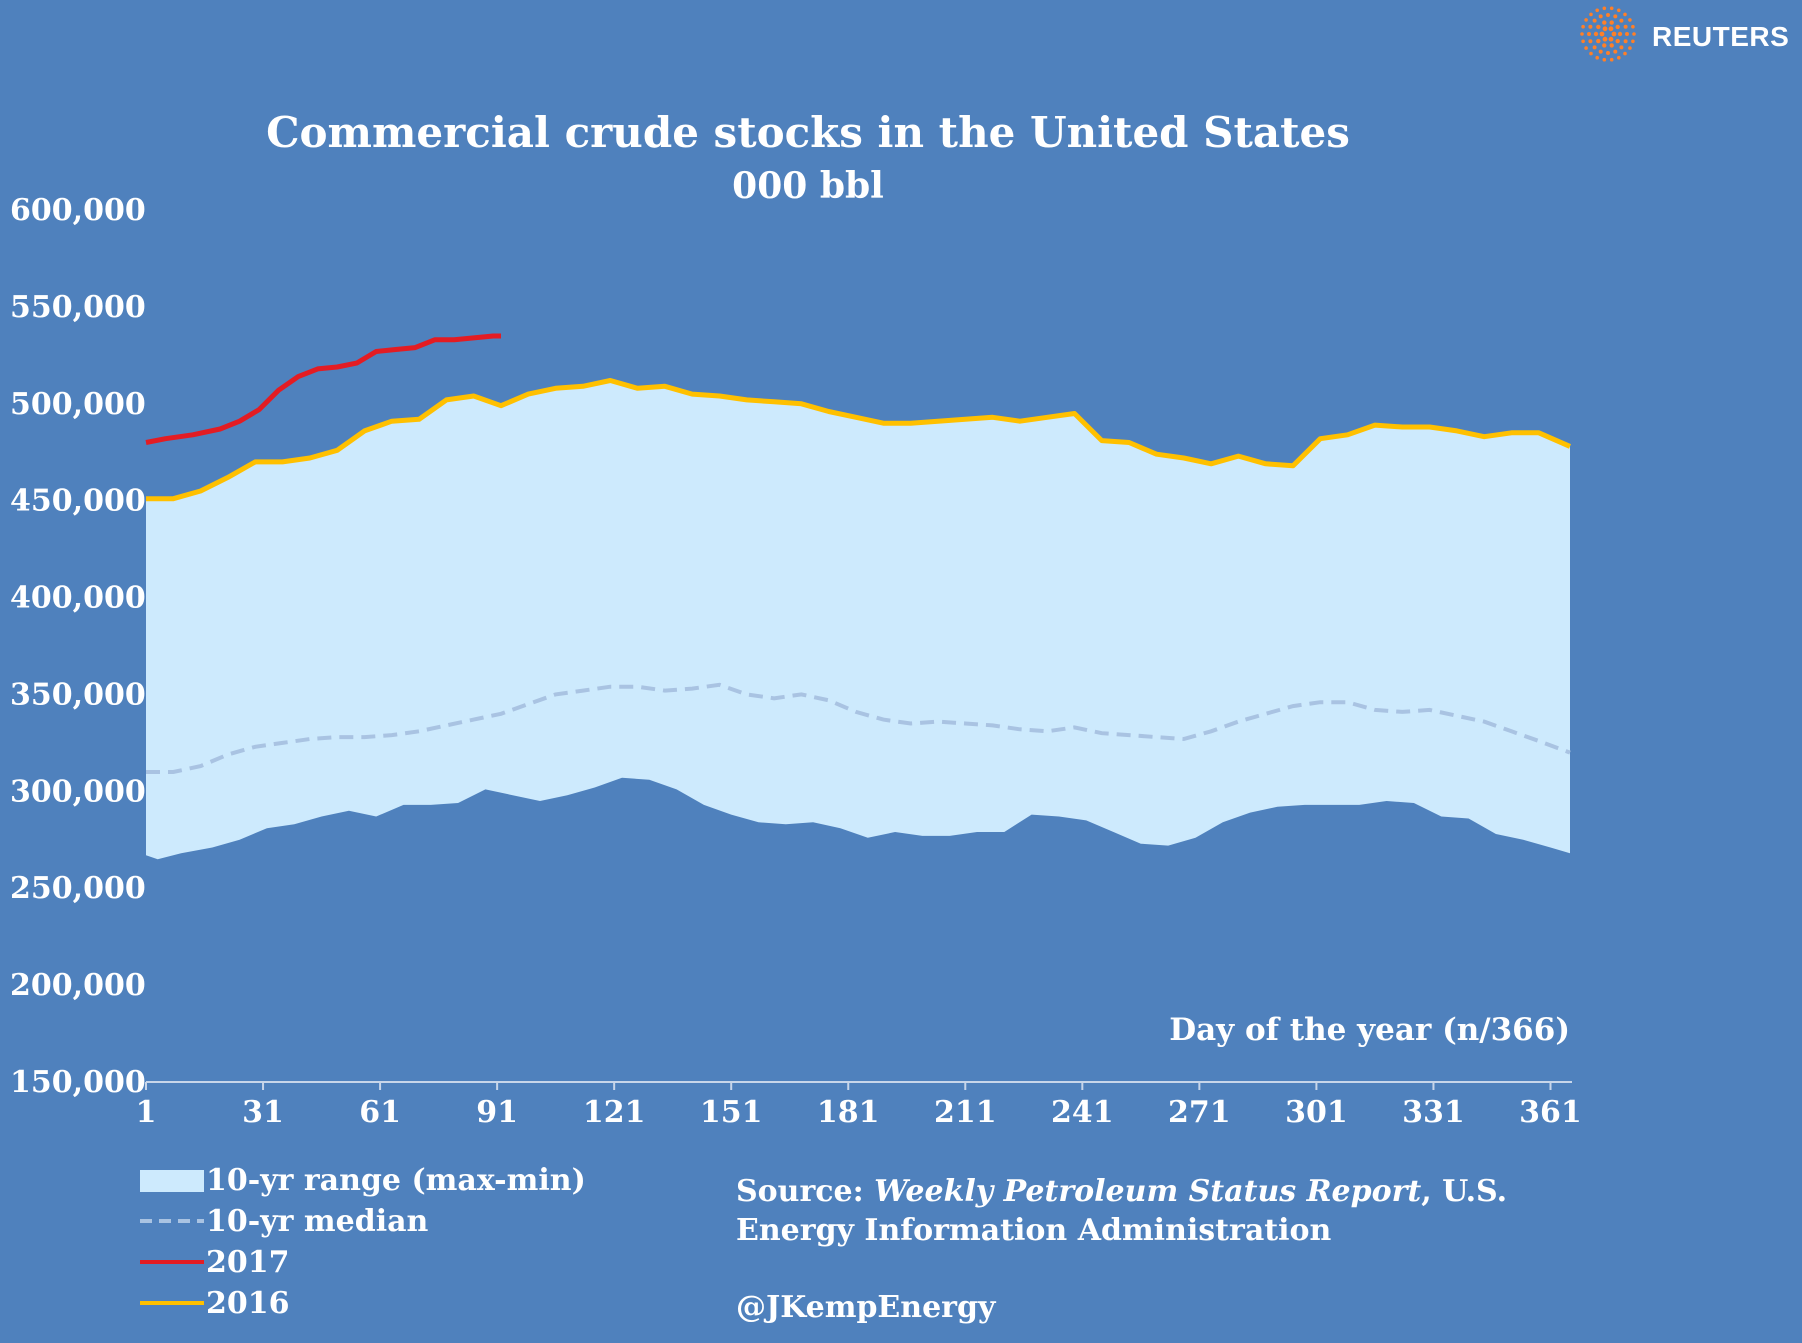 The width and height of the screenshot is (1802, 1343). Describe the element at coordinates (1148, 1191) in the screenshot. I see `source-publication: Weekly Petroleum Status Report` at that location.